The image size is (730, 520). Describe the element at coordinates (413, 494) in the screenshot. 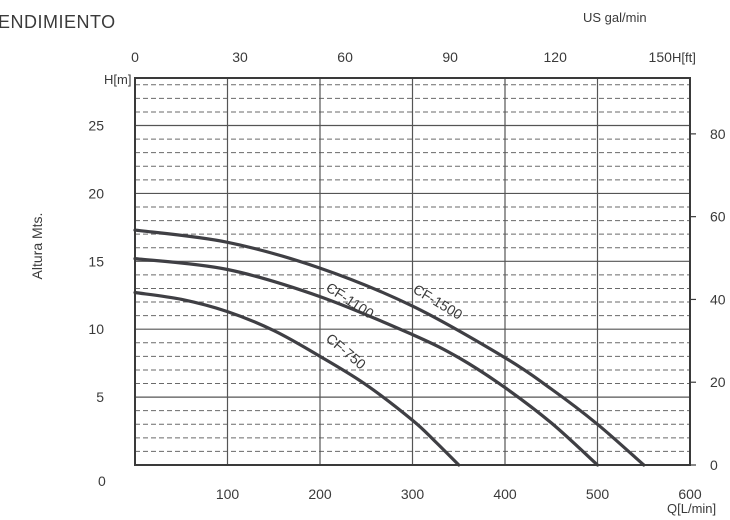

I see `x-bottom-tick-label: 300` at that location.